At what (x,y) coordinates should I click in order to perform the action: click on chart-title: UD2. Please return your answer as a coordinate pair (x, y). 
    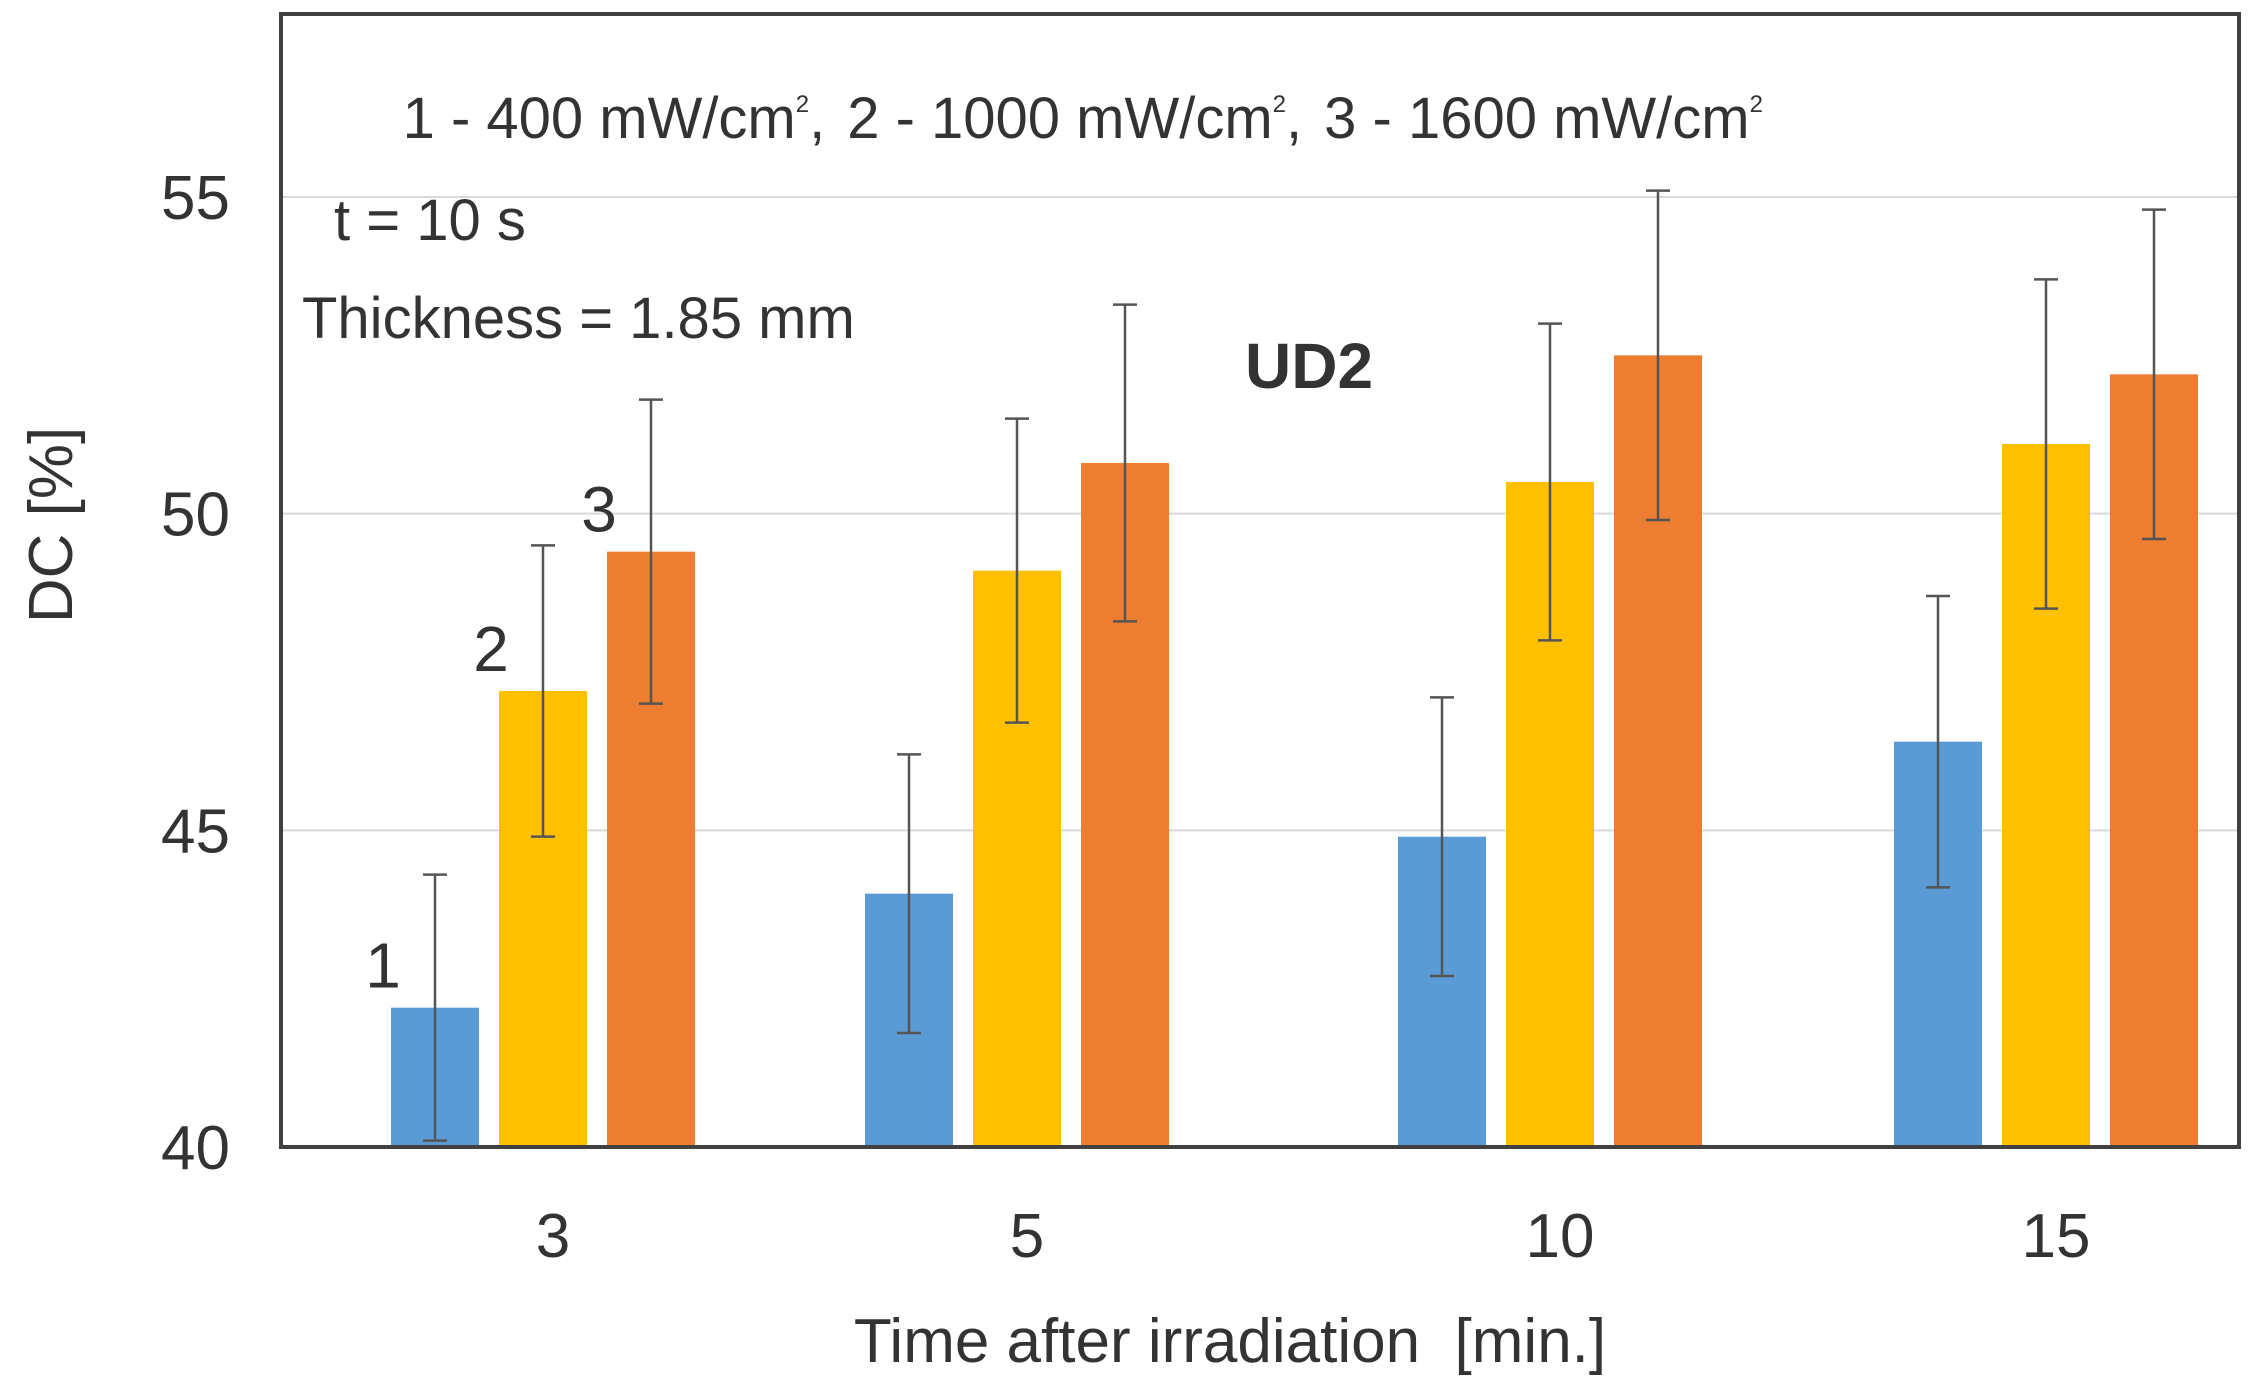
    Looking at the image, I should click on (1309, 366).